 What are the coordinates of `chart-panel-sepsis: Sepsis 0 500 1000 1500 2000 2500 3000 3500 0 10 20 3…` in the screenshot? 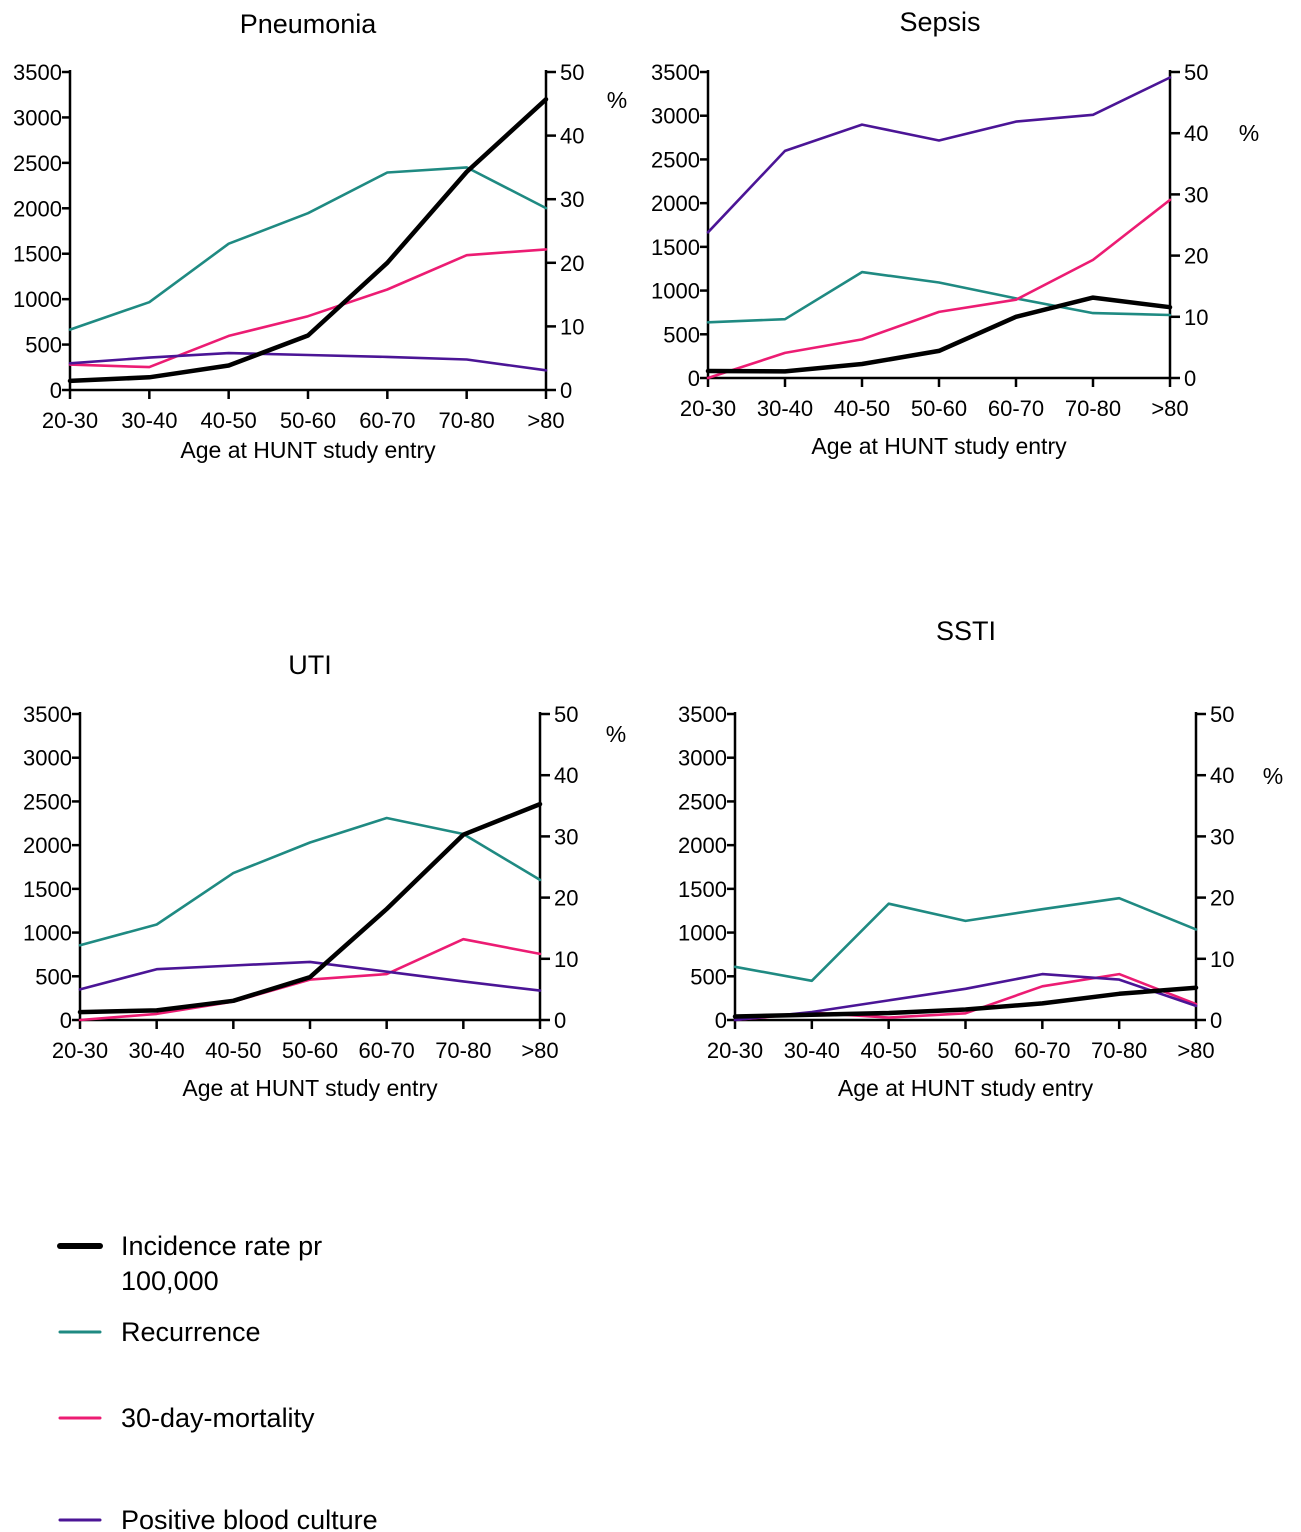 It's located at (955, 233).